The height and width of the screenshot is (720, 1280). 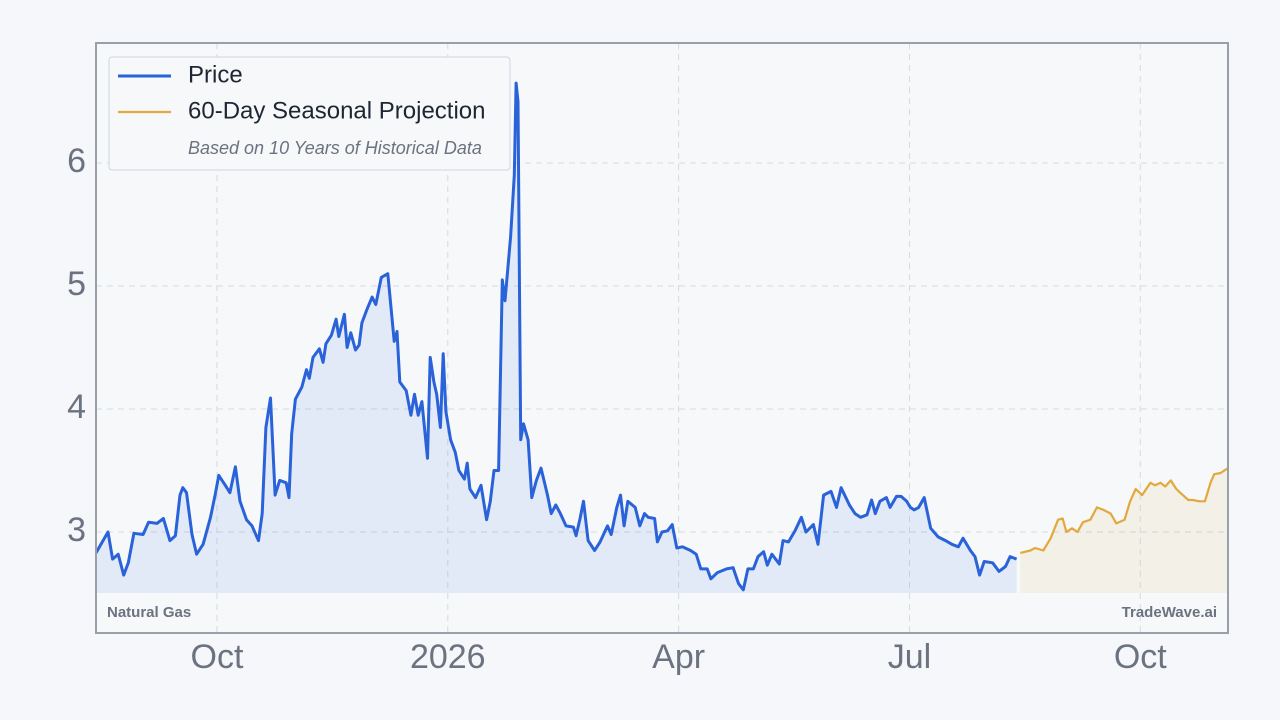 What do you see at coordinates (149, 612) in the screenshot?
I see `chart-annotation: Natural Gas` at bounding box center [149, 612].